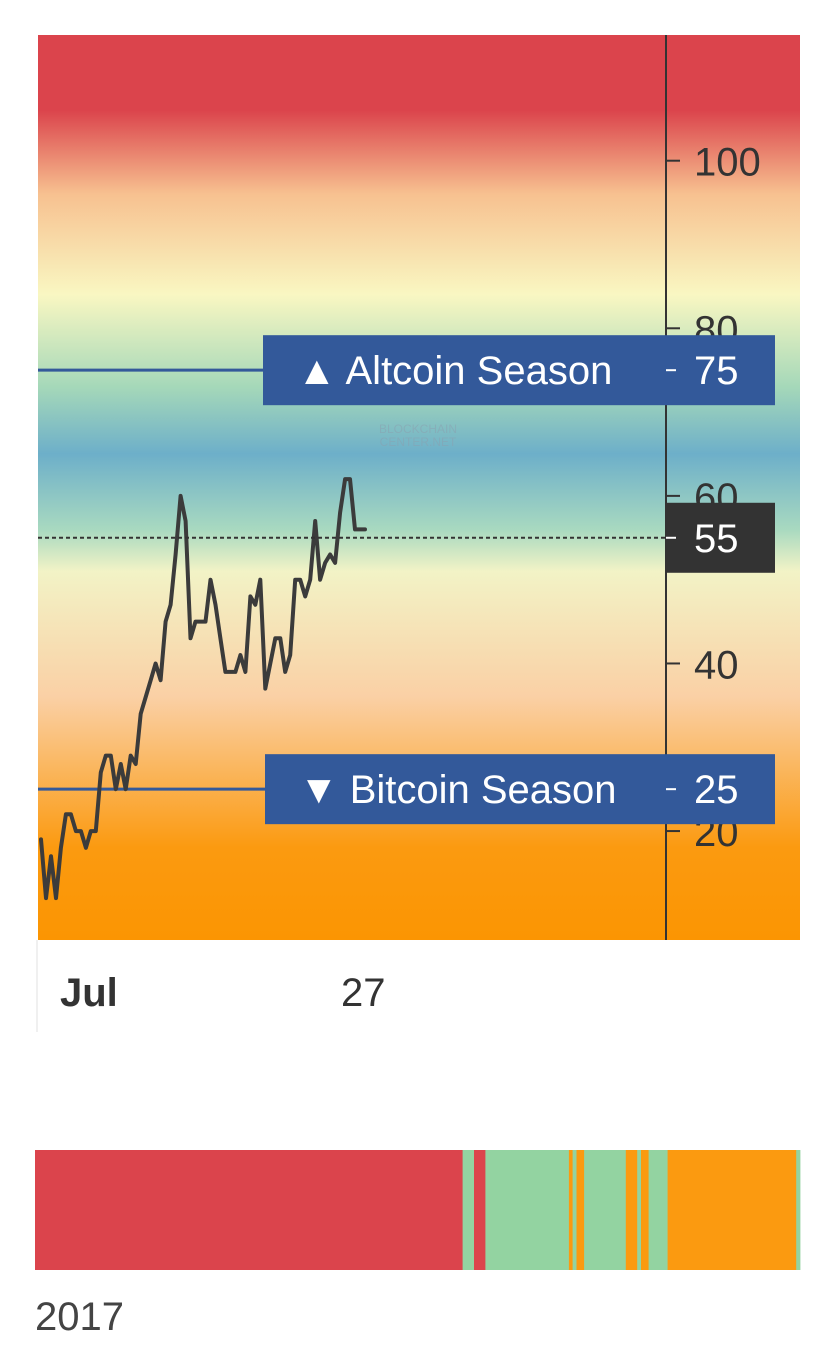  Describe the element at coordinates (716, 371) in the screenshot. I see `altcoin-season-marker-value: 75` at that location.